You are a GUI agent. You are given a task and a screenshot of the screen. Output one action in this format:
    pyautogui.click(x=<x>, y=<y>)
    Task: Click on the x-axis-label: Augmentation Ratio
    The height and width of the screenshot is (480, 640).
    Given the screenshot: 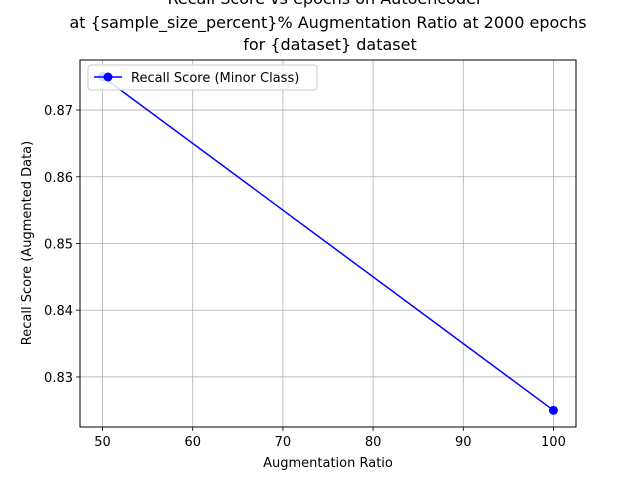 What is the action you would take?
    pyautogui.click(x=328, y=463)
    